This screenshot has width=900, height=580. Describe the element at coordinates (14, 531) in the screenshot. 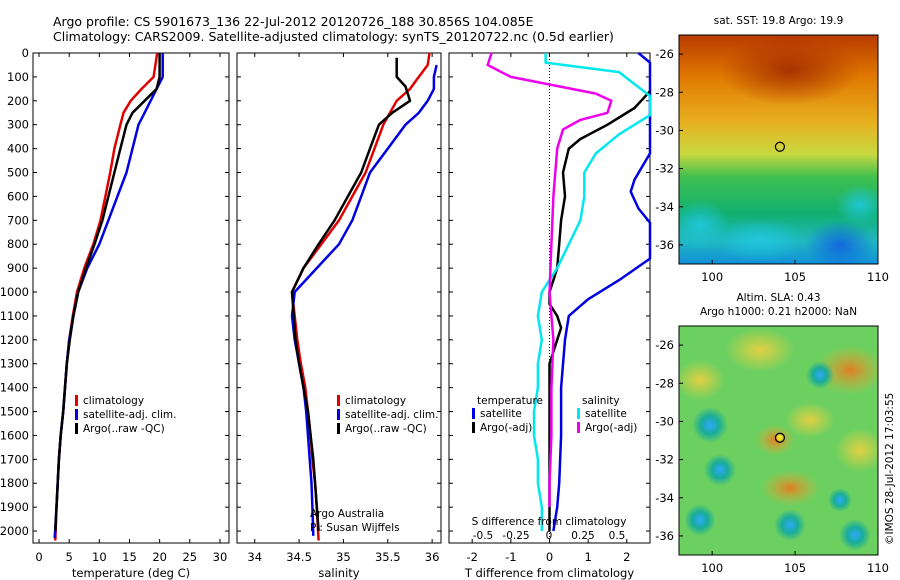

I see `depth-tick-label: 2000` at that location.